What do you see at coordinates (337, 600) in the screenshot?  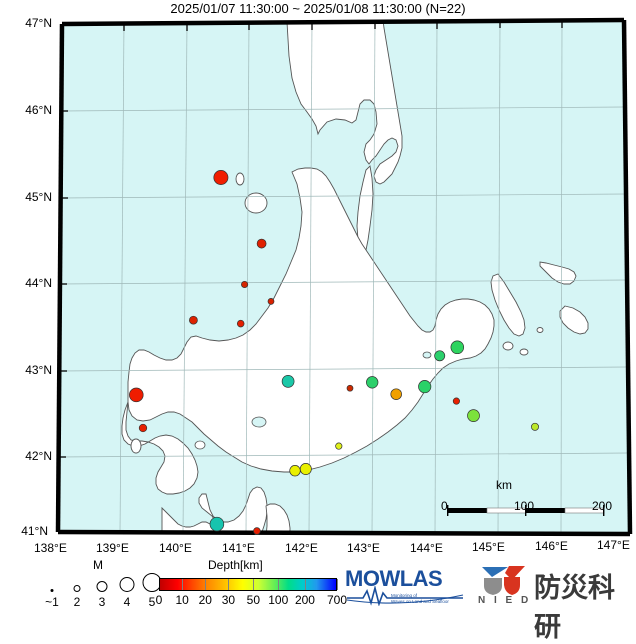 I see `depth-legend-label: 700` at bounding box center [337, 600].